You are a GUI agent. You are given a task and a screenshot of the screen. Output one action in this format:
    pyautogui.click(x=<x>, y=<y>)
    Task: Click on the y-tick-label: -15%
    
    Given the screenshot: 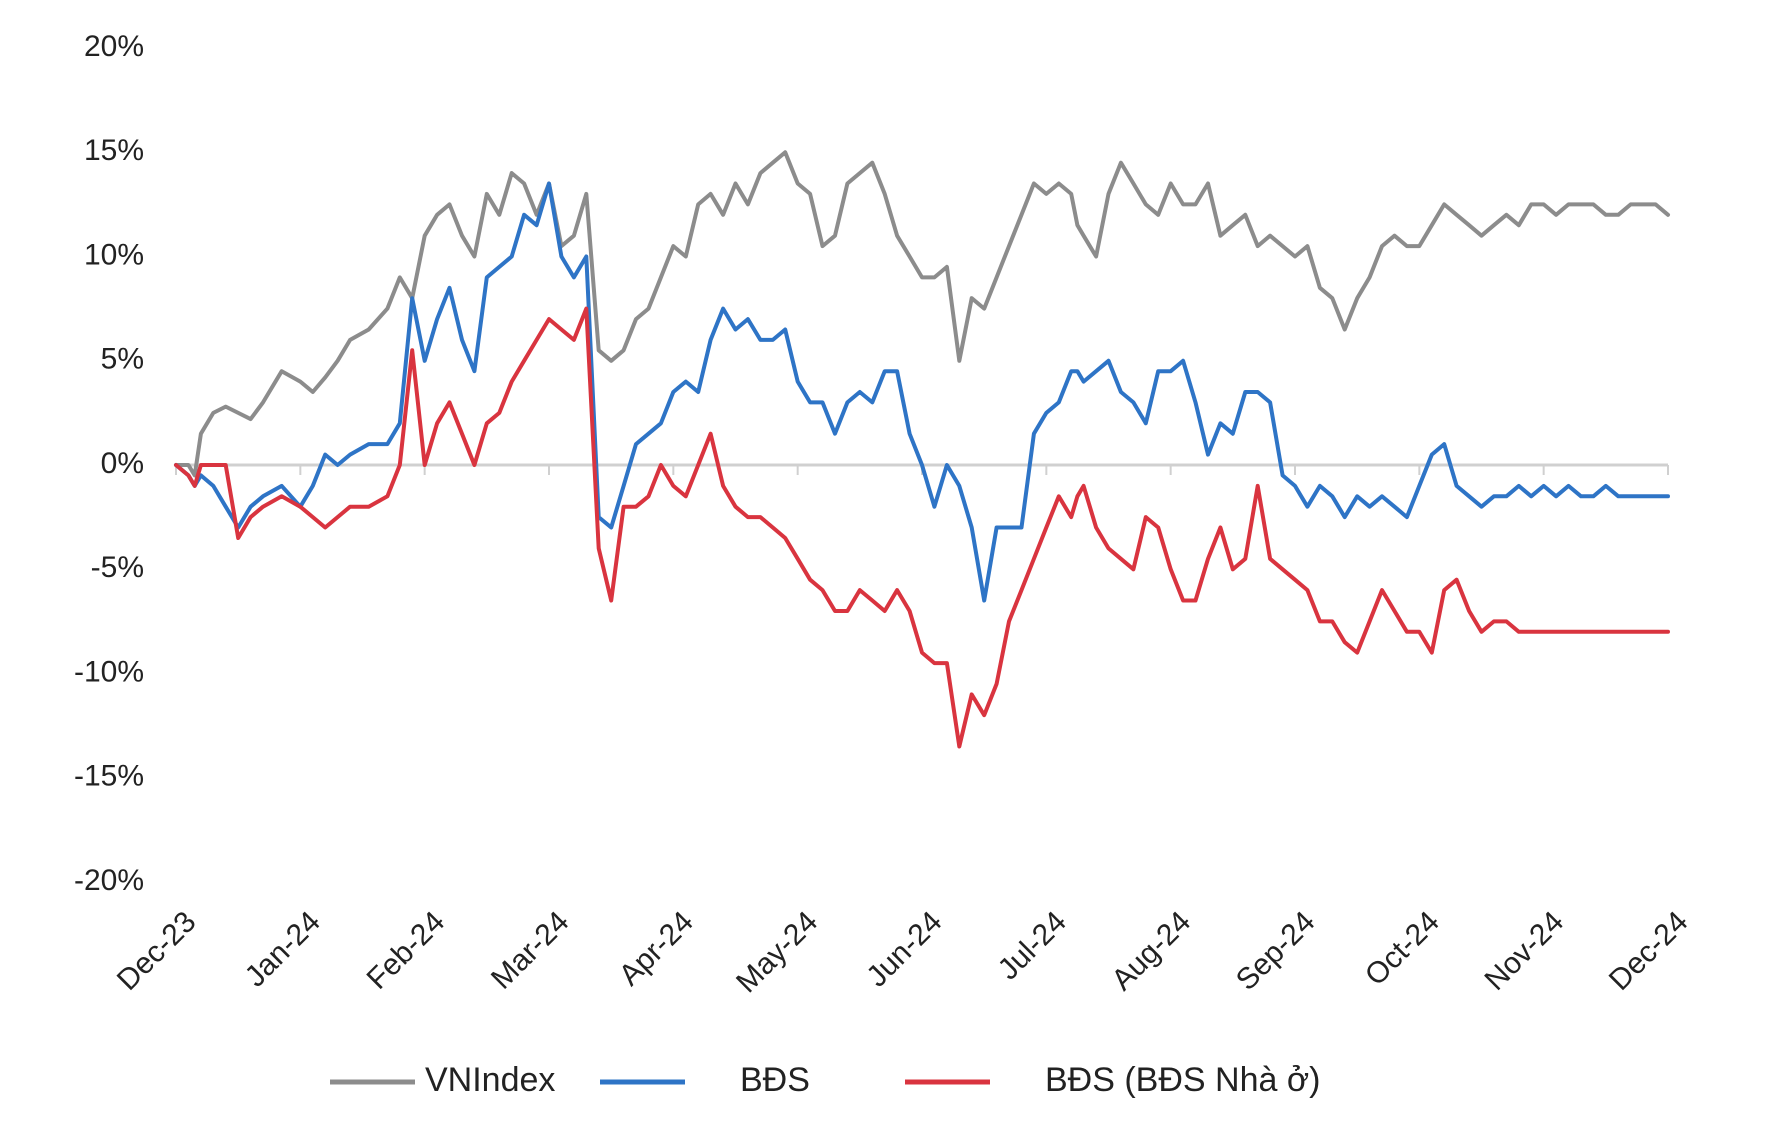 What is the action you would take?
    pyautogui.click(x=109, y=776)
    